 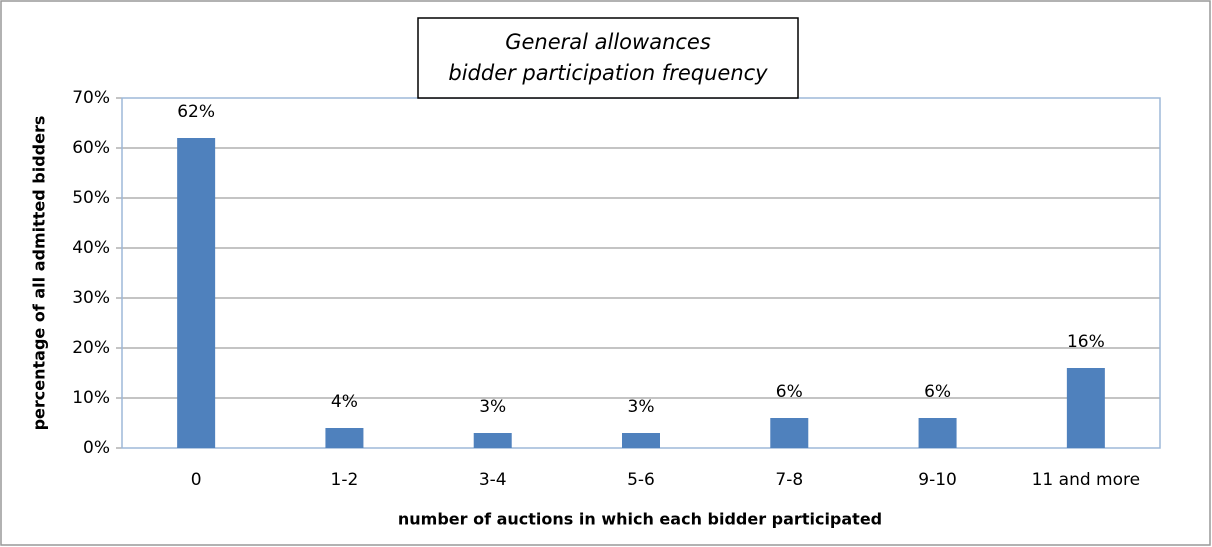 I want to click on x-tick-label: 3-4, so click(x=493, y=480).